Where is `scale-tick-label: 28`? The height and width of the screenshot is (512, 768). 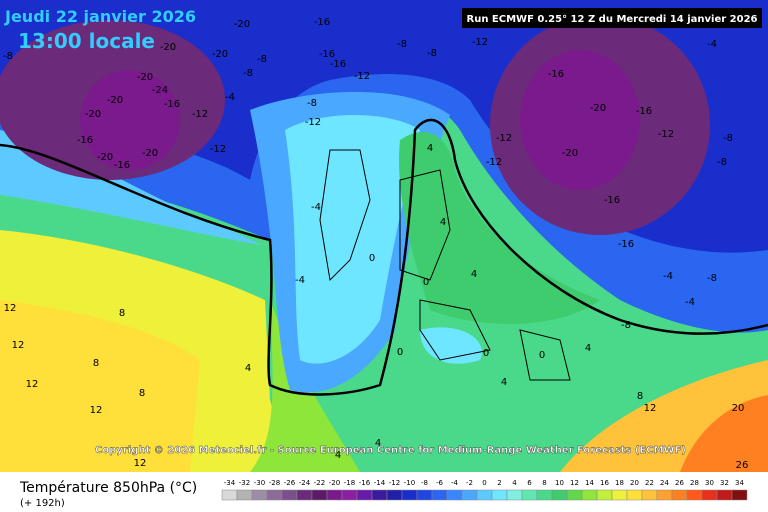 scale-tick-label: 28 is located at coordinates (694, 483).